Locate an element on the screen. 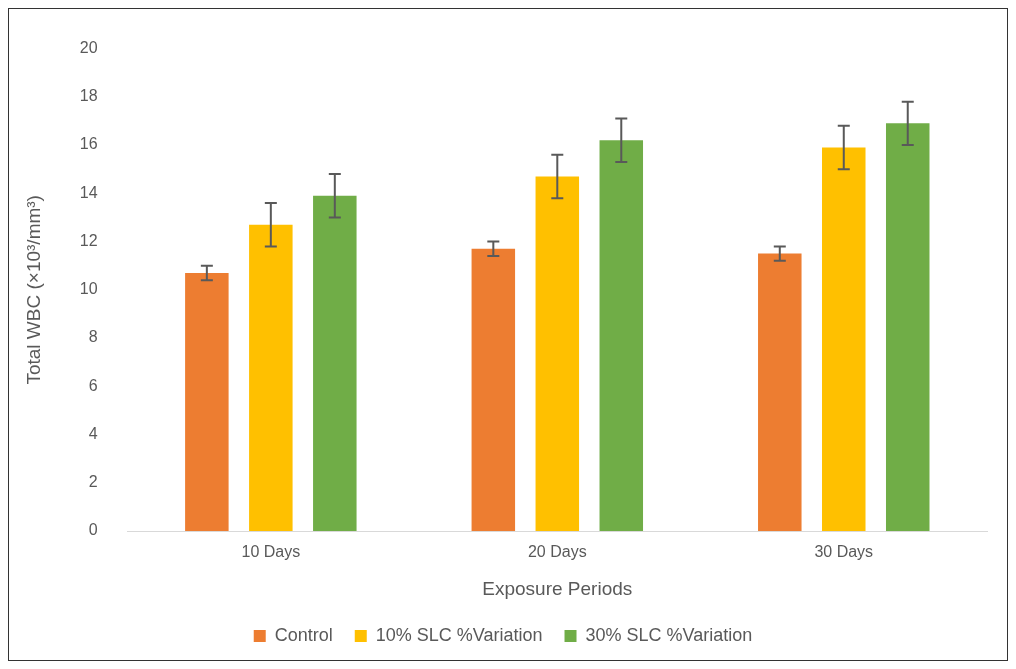  legend-label: Control is located at coordinates (303, 634).